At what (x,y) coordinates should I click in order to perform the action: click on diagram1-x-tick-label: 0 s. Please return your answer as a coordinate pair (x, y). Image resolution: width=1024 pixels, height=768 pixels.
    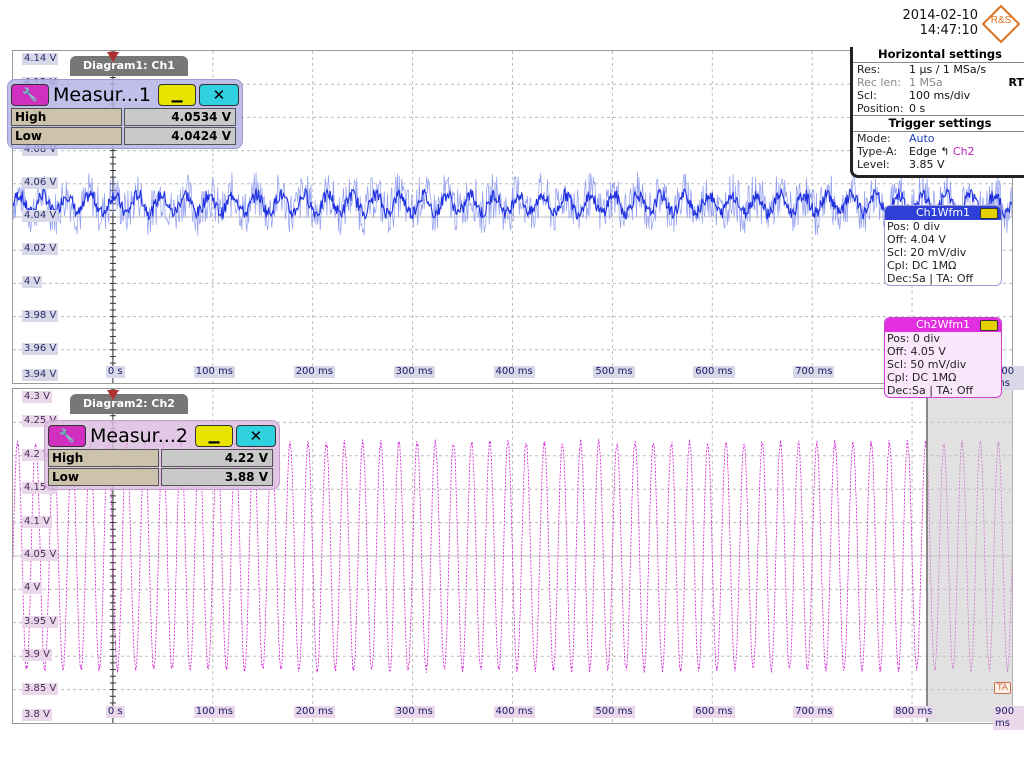
    Looking at the image, I should click on (115, 372).